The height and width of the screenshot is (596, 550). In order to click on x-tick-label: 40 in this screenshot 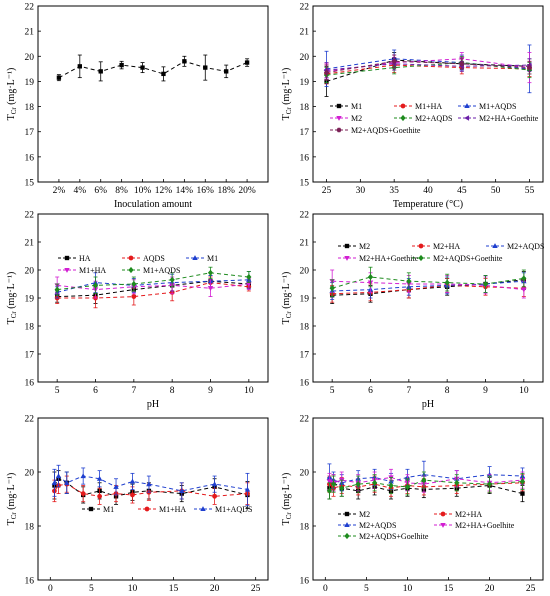, I will do `click(428, 191)`.